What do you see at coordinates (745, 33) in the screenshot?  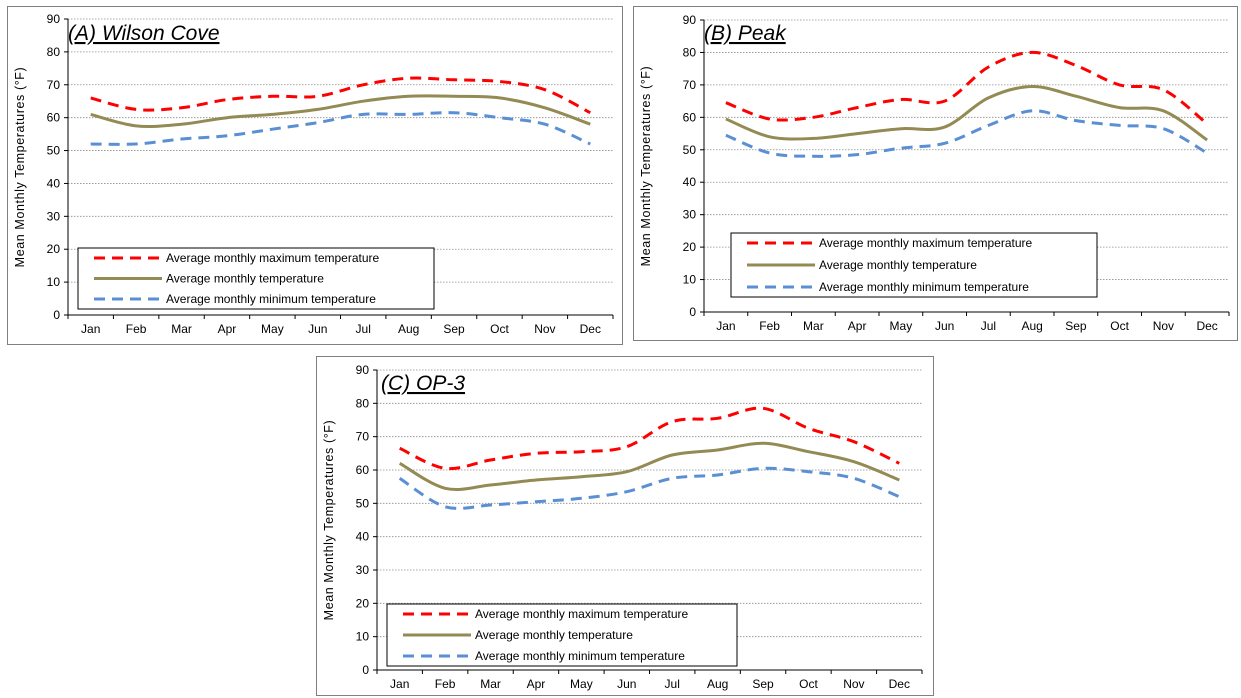 I see `chart-title: (B) Peak` at bounding box center [745, 33].